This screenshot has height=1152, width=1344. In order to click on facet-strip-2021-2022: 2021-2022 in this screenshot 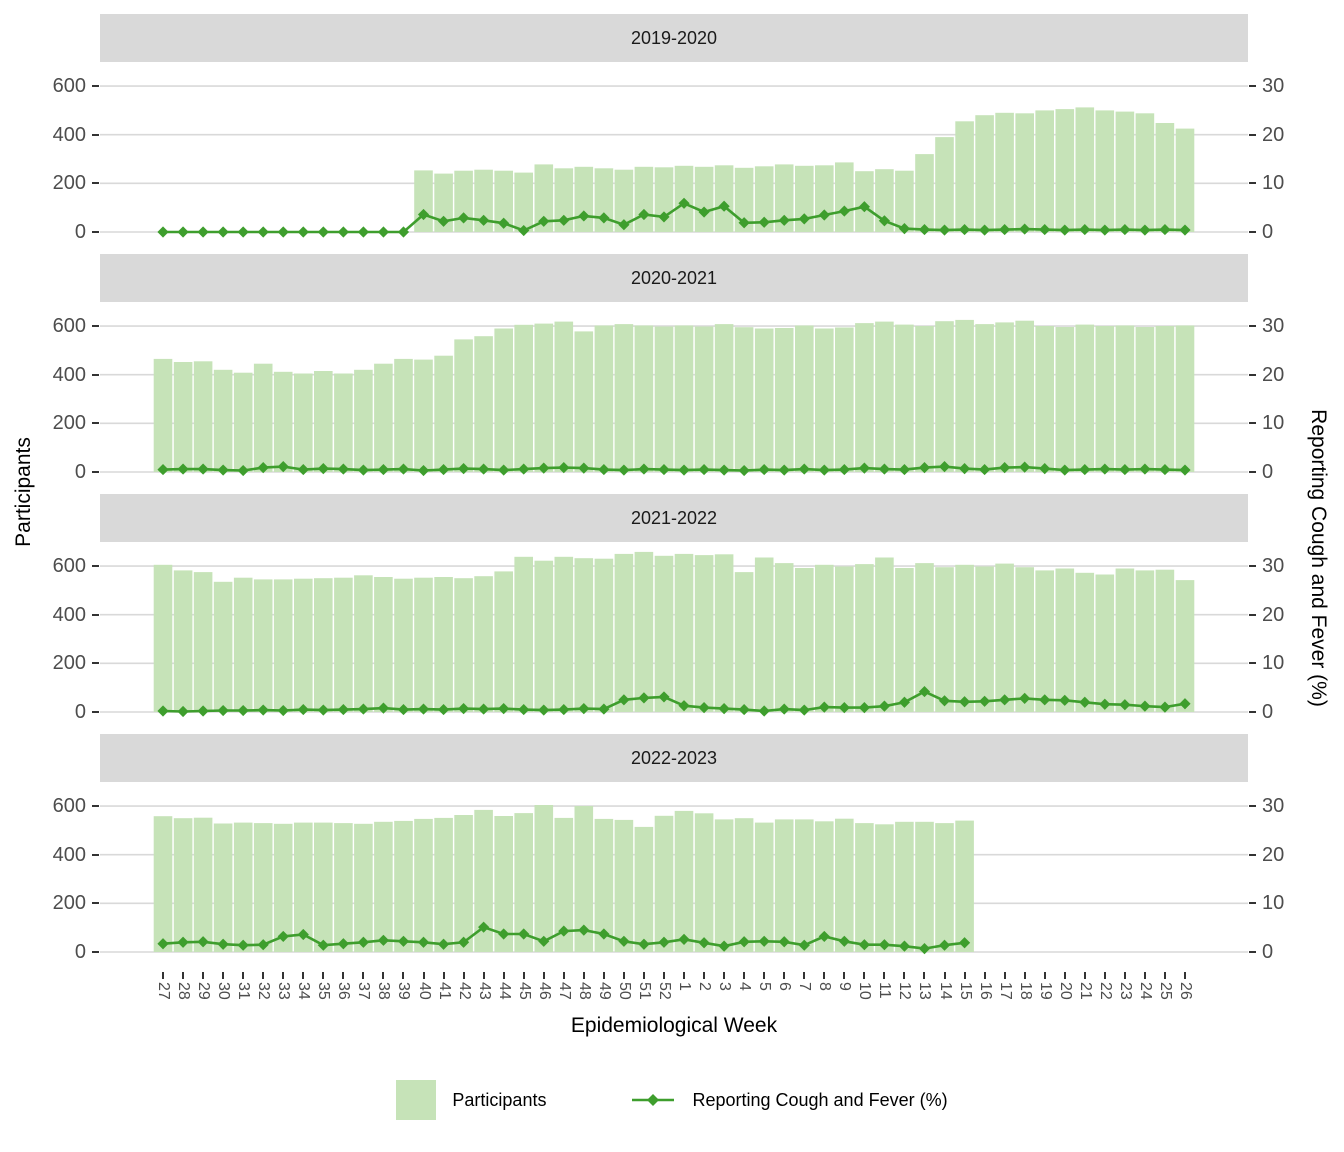, I will do `click(674, 518)`.